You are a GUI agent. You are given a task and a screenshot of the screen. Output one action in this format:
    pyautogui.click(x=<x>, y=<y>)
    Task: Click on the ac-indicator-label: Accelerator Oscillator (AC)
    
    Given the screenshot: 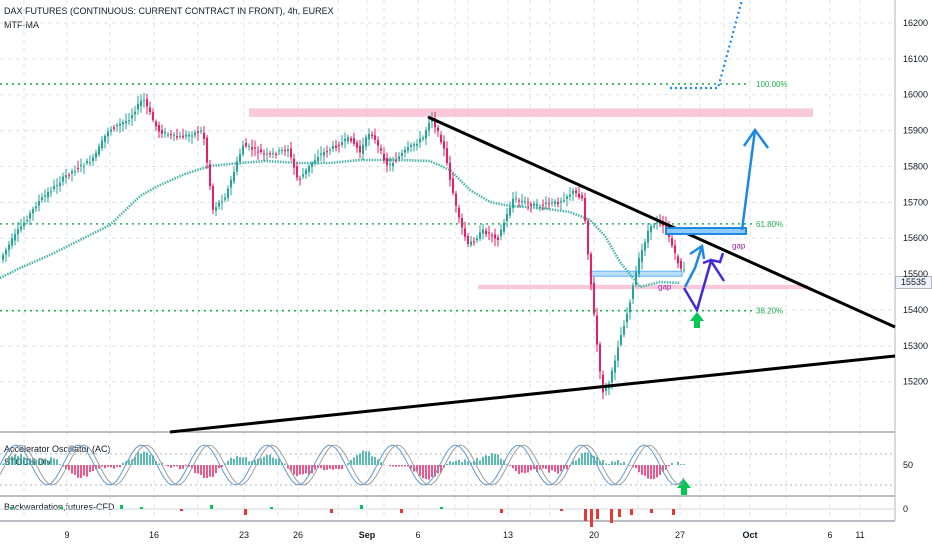 What is the action you would take?
    pyautogui.click(x=57, y=449)
    